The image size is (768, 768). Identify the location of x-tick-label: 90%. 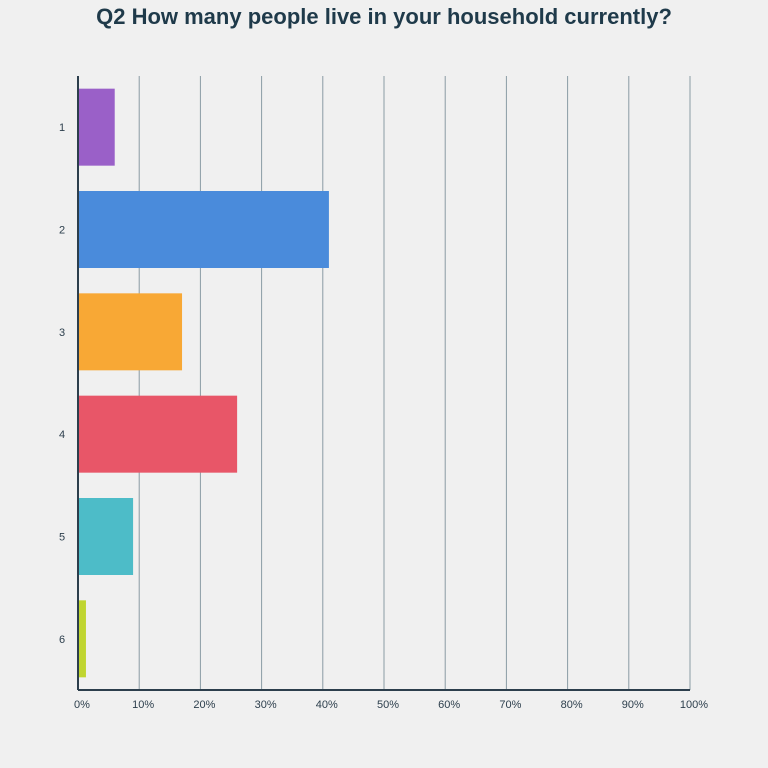
(633, 705).